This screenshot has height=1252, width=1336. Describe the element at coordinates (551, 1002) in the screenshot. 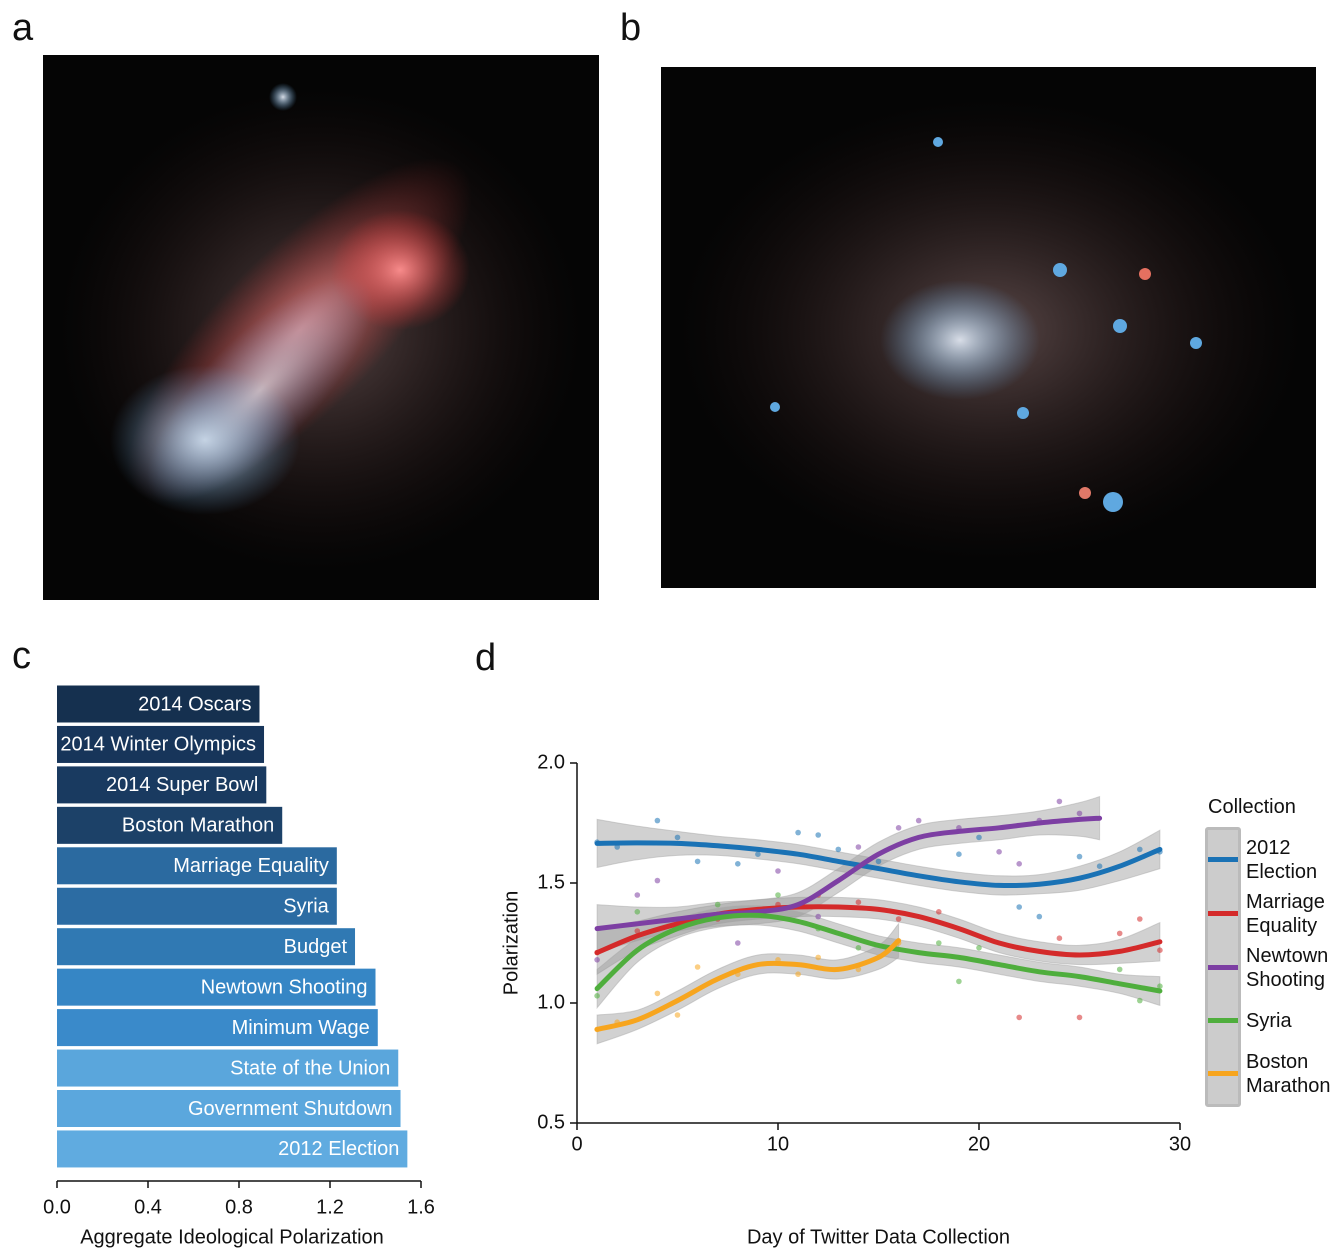

I see `y-tick-label: 1.0` at that location.